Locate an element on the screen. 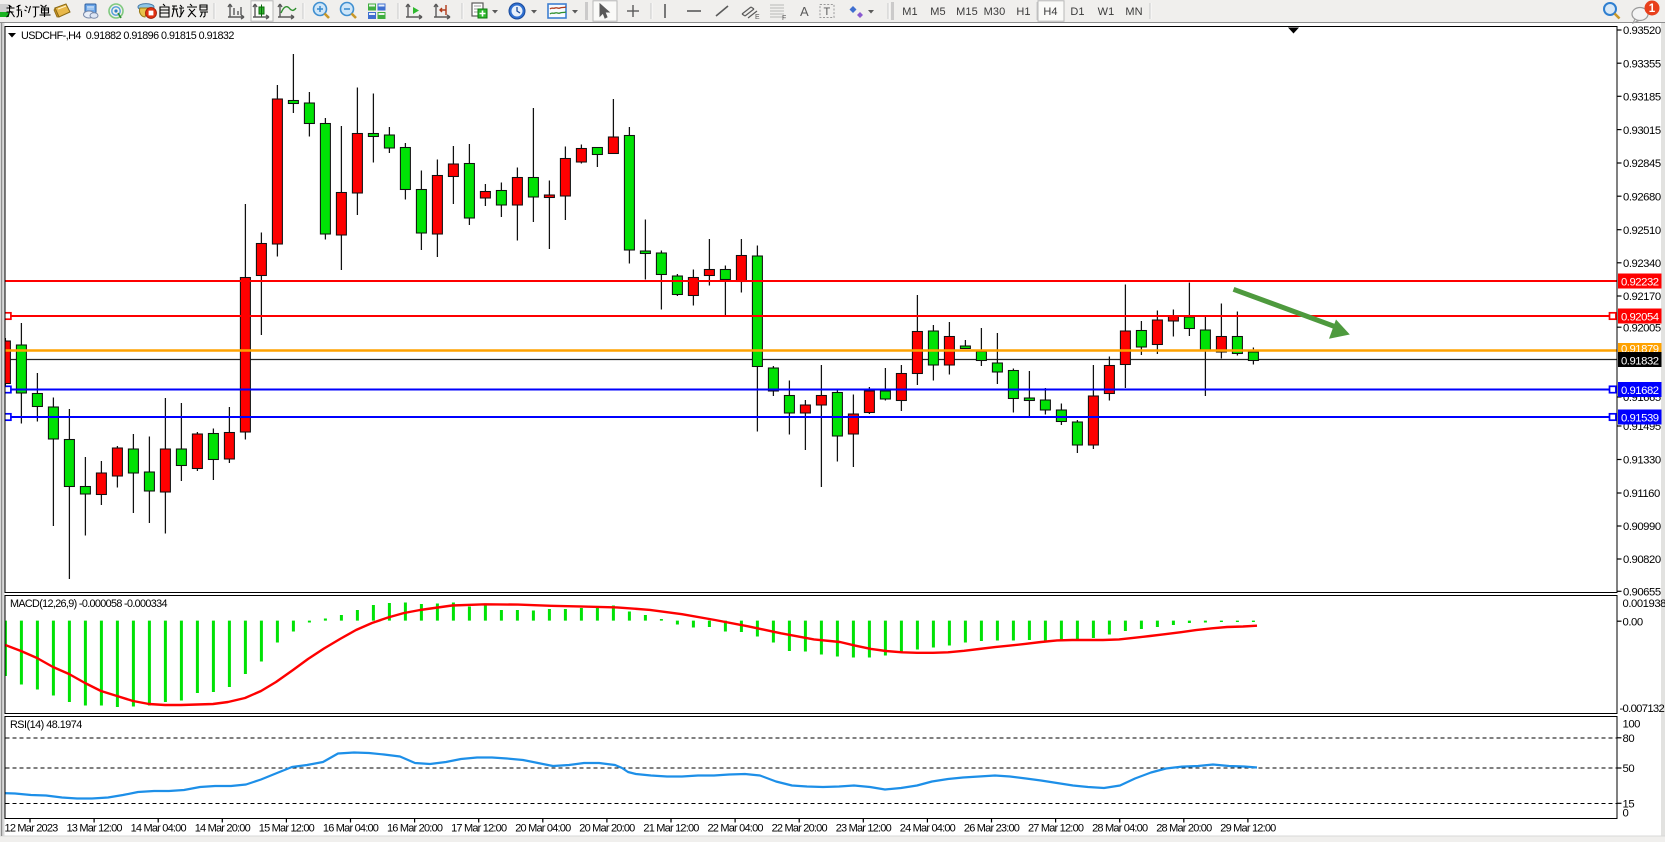  svg-text: 0.92170 is located at coordinates (1642, 297).